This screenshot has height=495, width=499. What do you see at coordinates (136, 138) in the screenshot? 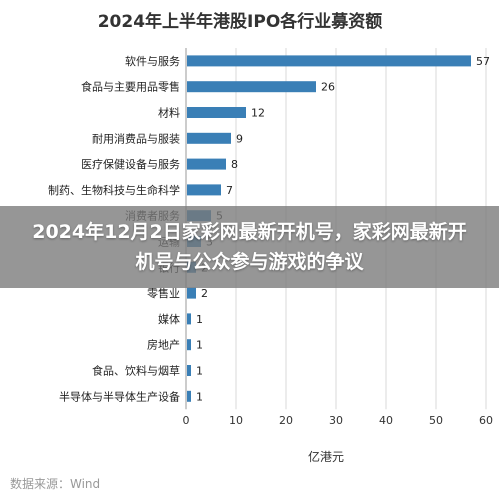
I see `category-label: 耐用消费品与服装` at bounding box center [136, 138].